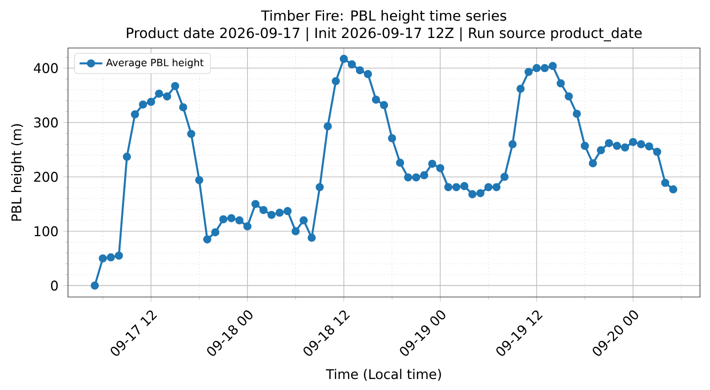  Describe the element at coordinates (54, 285) in the screenshot. I see `y-tick-label: 0` at that location.